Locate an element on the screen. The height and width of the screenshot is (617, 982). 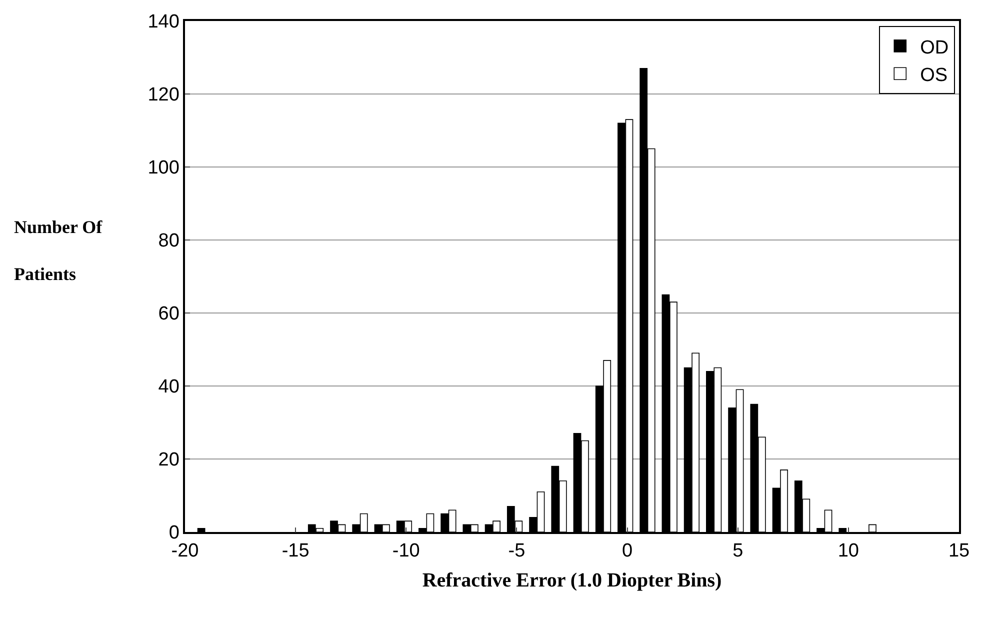
y-tick-label: 120 is located at coordinates (164, 95).